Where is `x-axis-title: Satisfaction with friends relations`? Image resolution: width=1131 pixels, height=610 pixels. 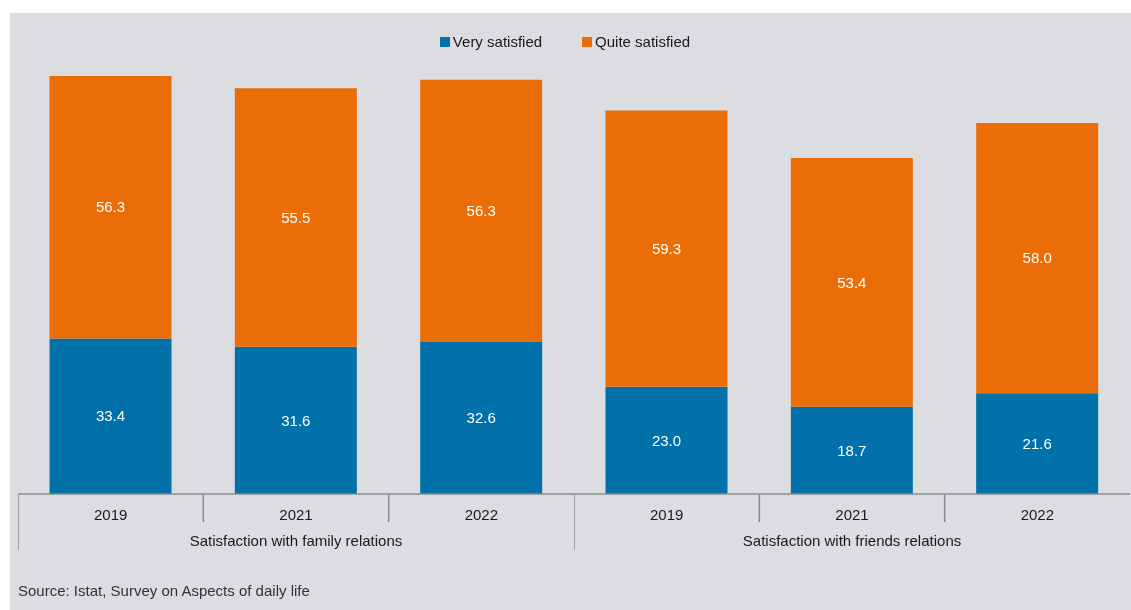
x-axis-title: Satisfaction with friends relations is located at coordinates (852, 540).